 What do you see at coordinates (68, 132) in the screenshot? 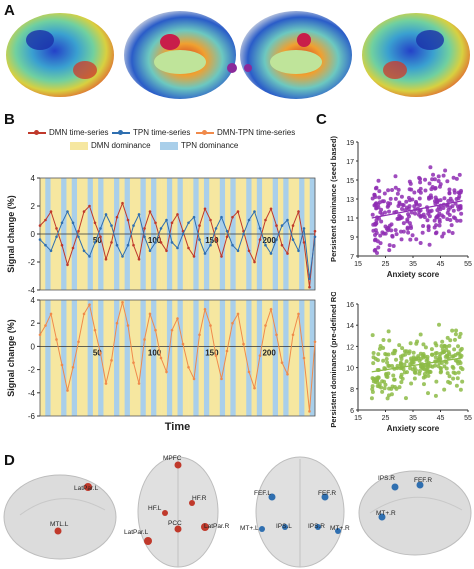
I see `legend-dmn-series: DMN time-series` at bounding box center [68, 132].